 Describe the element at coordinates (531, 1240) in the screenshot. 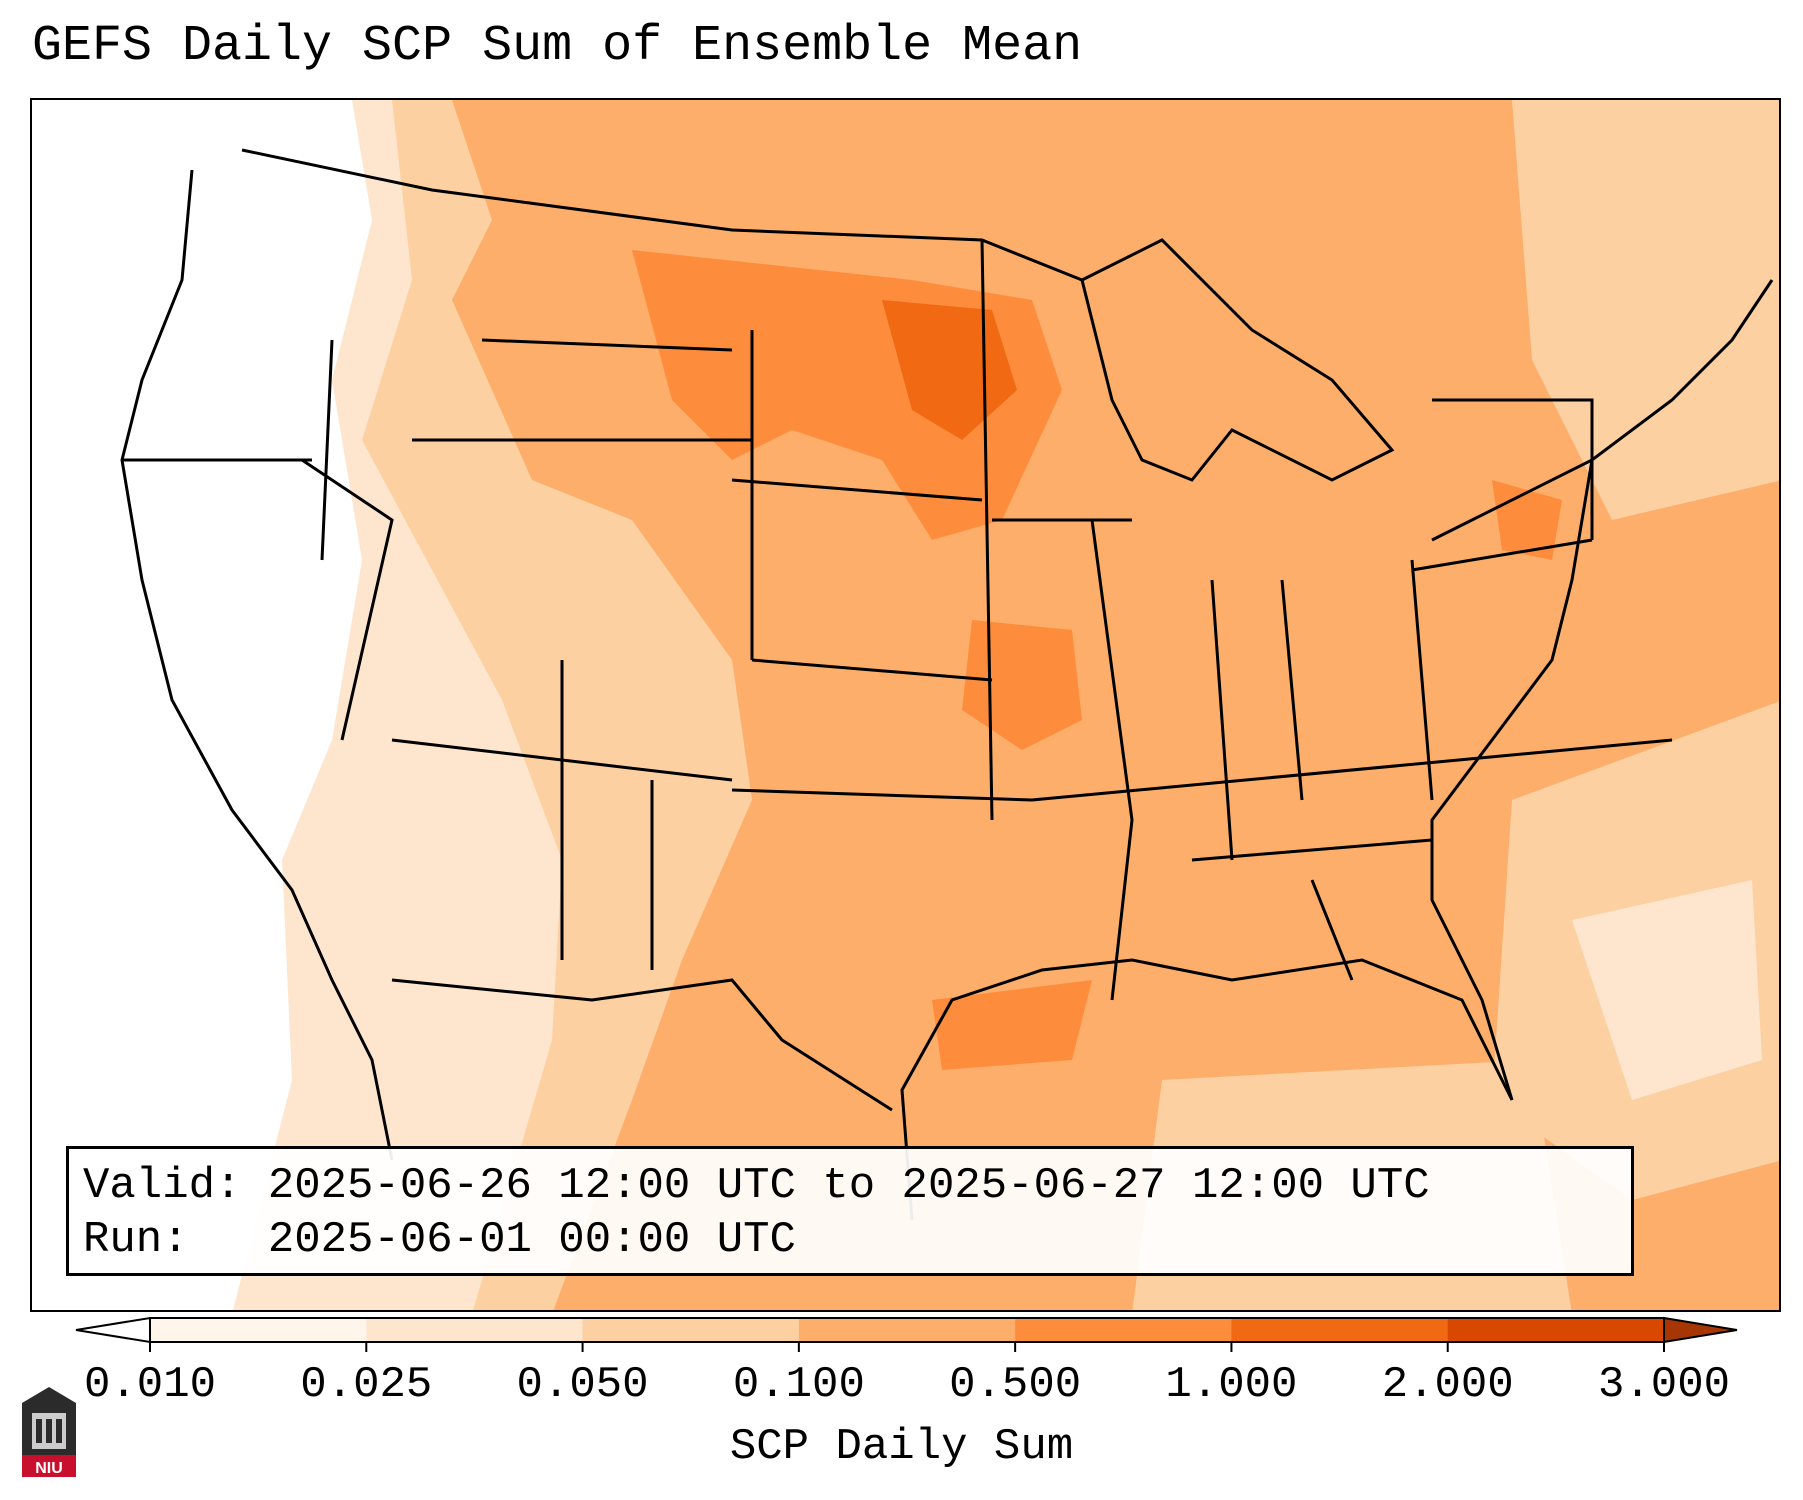

I see `run-value: 2025-06-01 00:00 UTC` at that location.